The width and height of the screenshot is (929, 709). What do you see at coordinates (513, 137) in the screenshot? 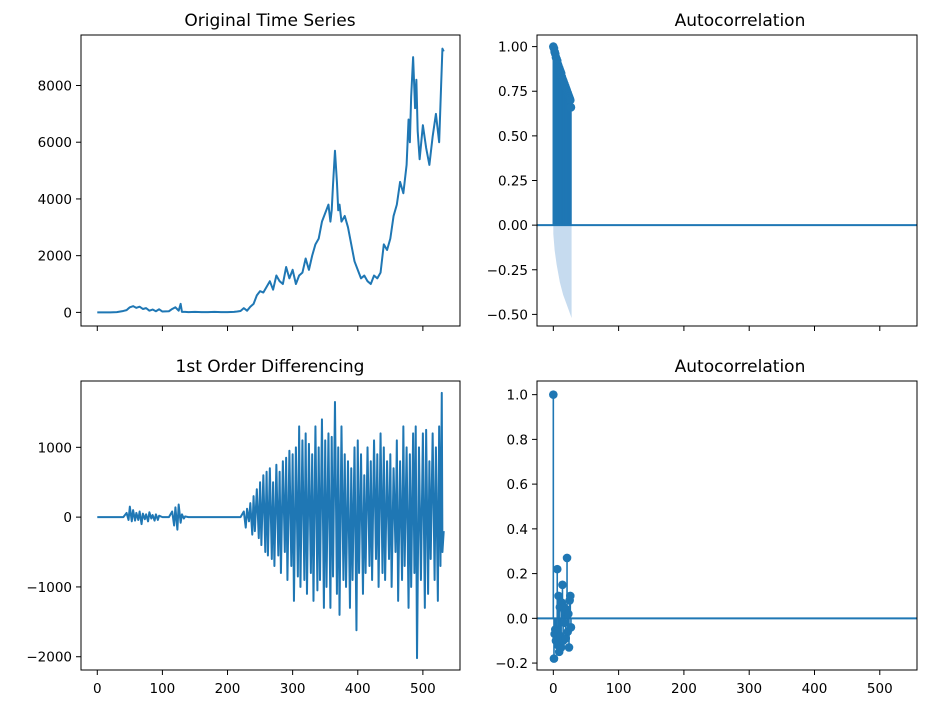
I see `y-tick-label: 0.50` at bounding box center [513, 137].